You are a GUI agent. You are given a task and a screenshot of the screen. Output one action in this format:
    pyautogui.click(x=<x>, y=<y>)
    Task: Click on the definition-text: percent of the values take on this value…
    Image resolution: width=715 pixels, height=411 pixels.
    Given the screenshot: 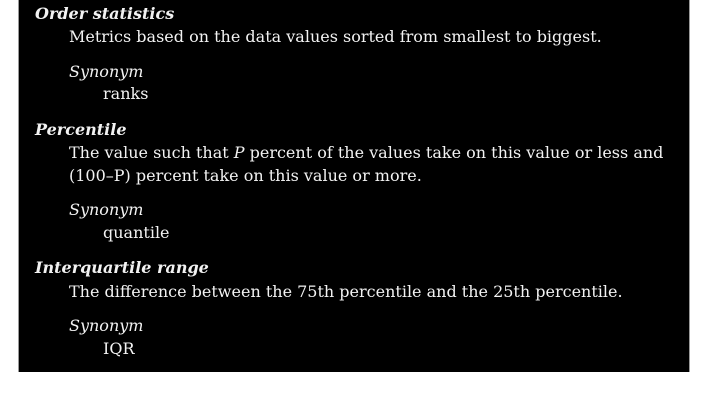 What is the action you would take?
    pyautogui.click(x=366, y=164)
    